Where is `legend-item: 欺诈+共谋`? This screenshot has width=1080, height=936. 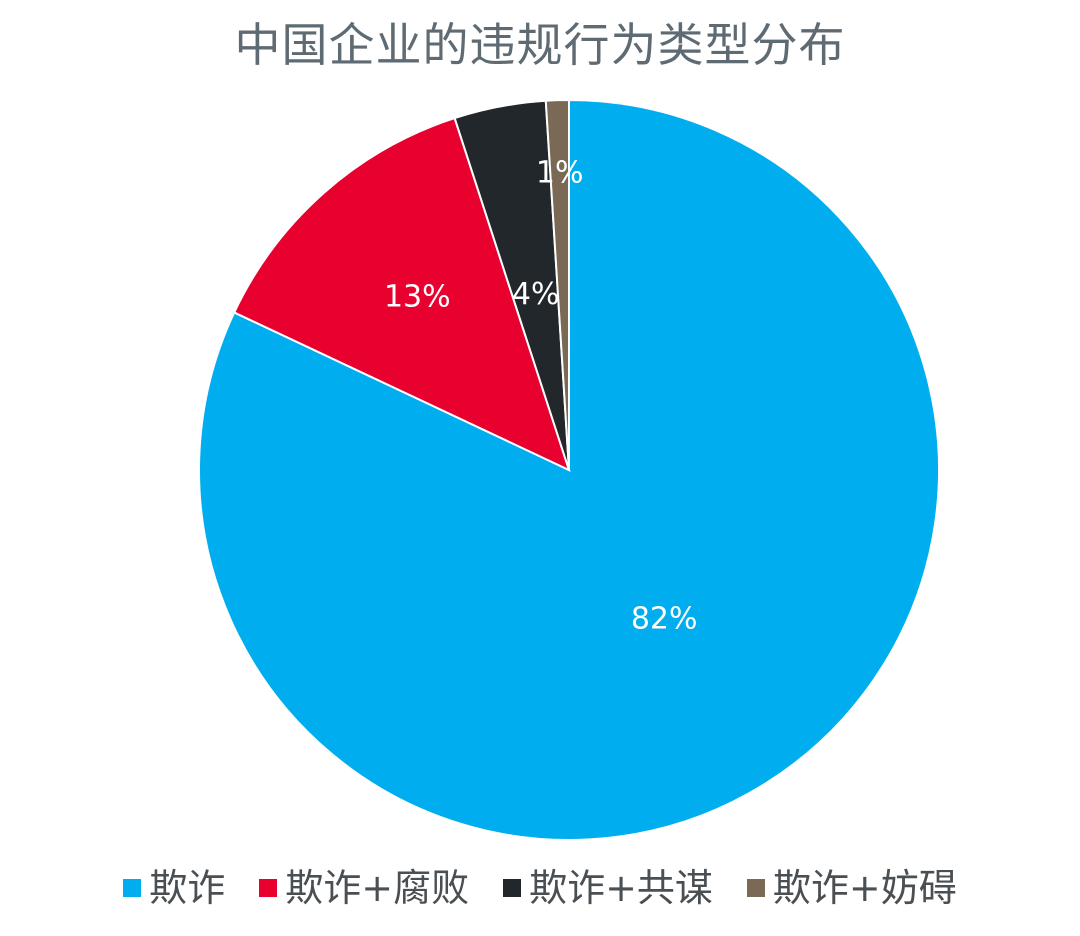 legend-item: 欺诈+共谋 is located at coordinates (608, 888).